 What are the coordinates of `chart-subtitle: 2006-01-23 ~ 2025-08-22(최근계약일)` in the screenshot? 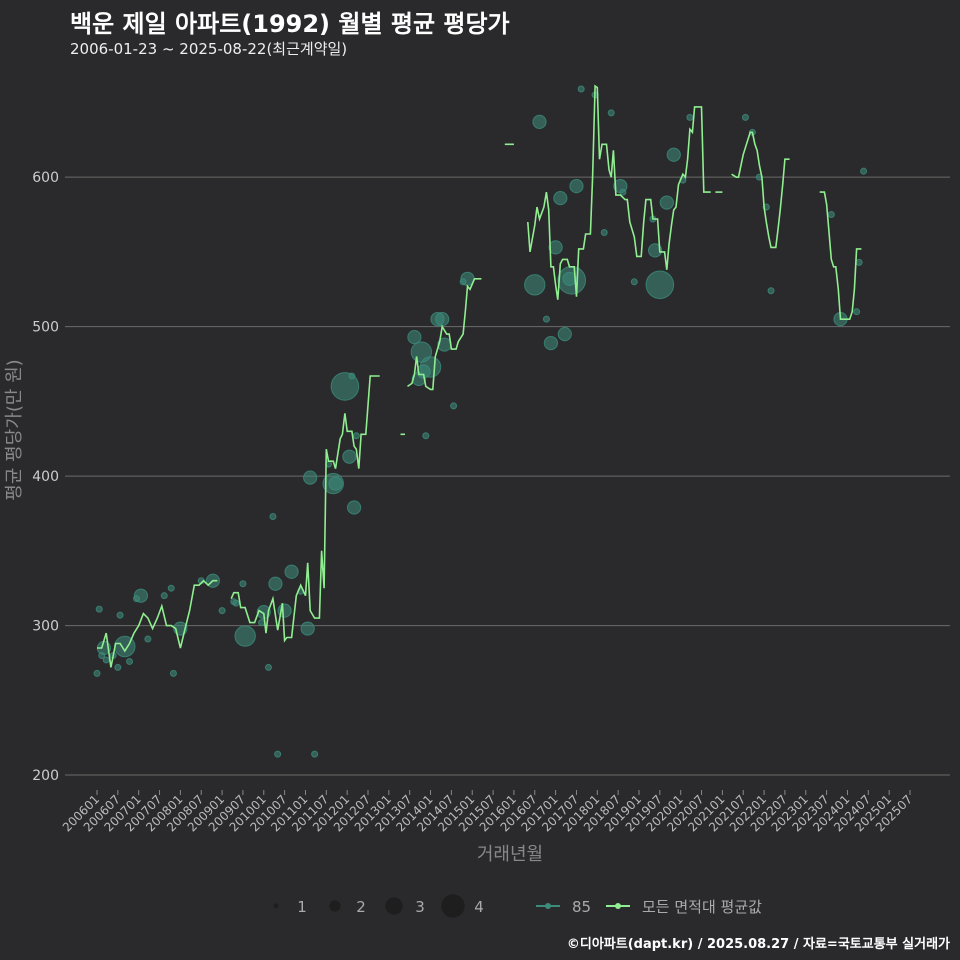 It's located at (209, 49).